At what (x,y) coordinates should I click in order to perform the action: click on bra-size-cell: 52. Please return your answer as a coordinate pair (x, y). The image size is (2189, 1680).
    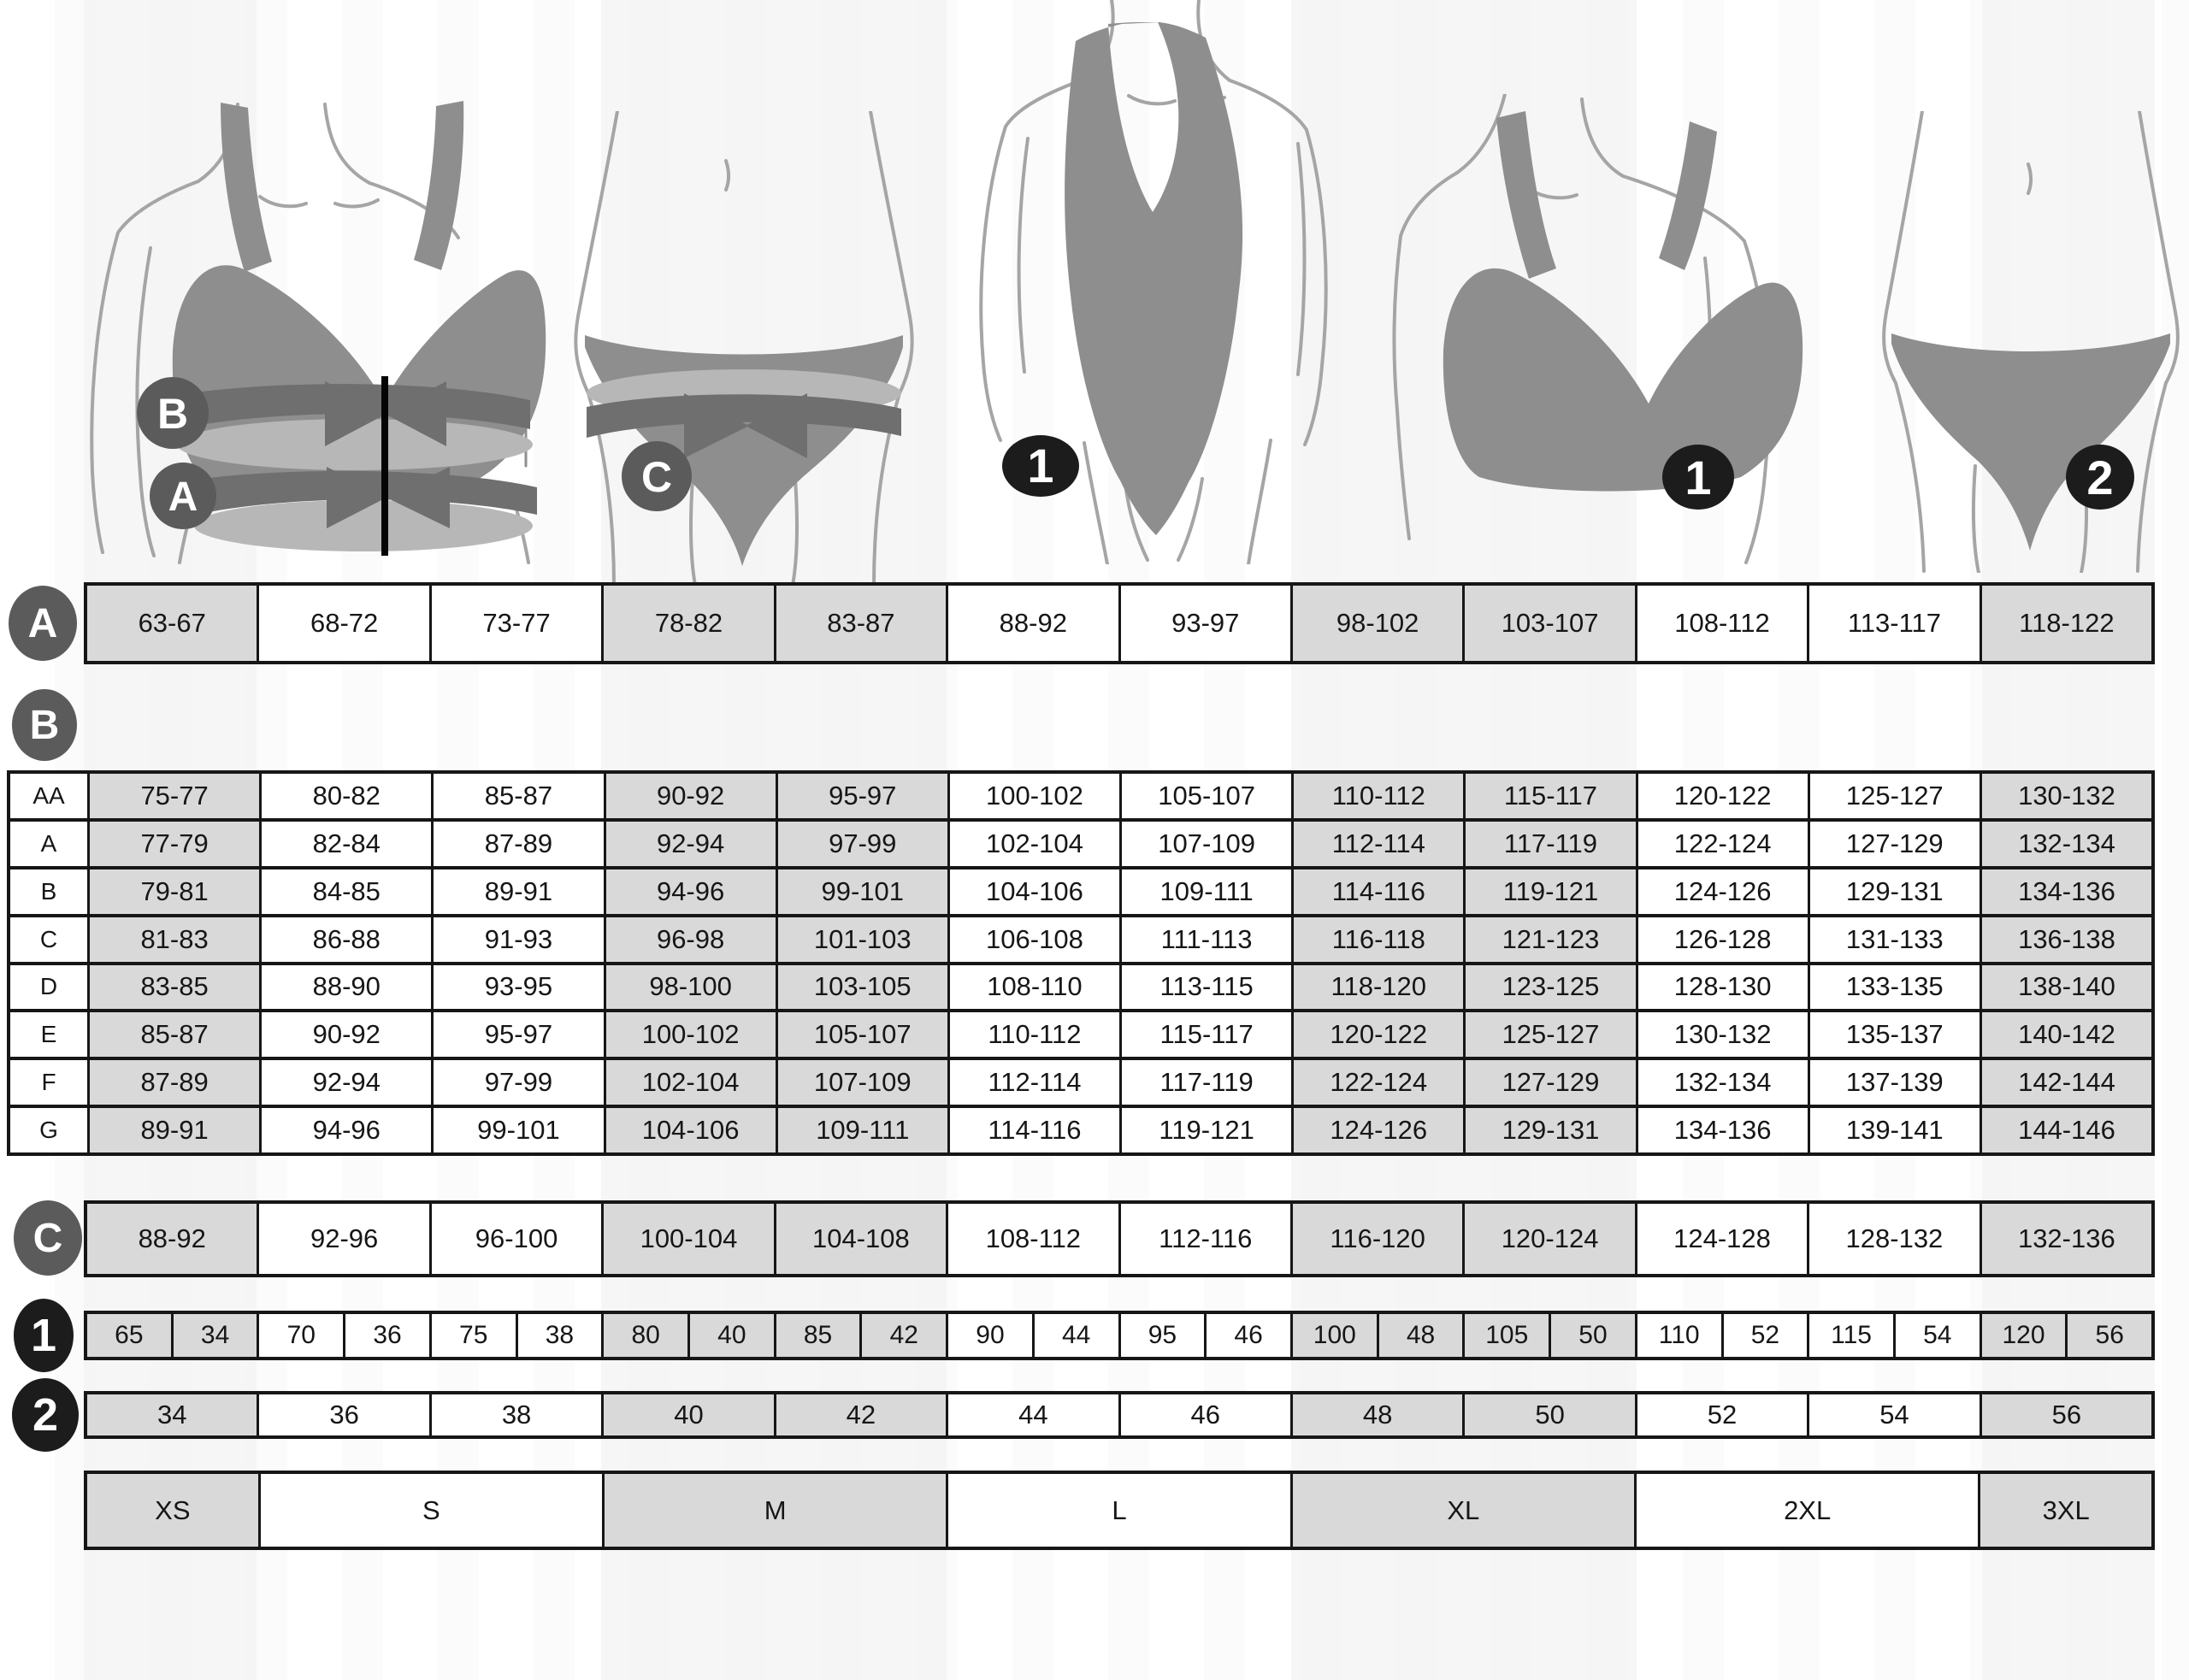
    Looking at the image, I should click on (1764, 1335).